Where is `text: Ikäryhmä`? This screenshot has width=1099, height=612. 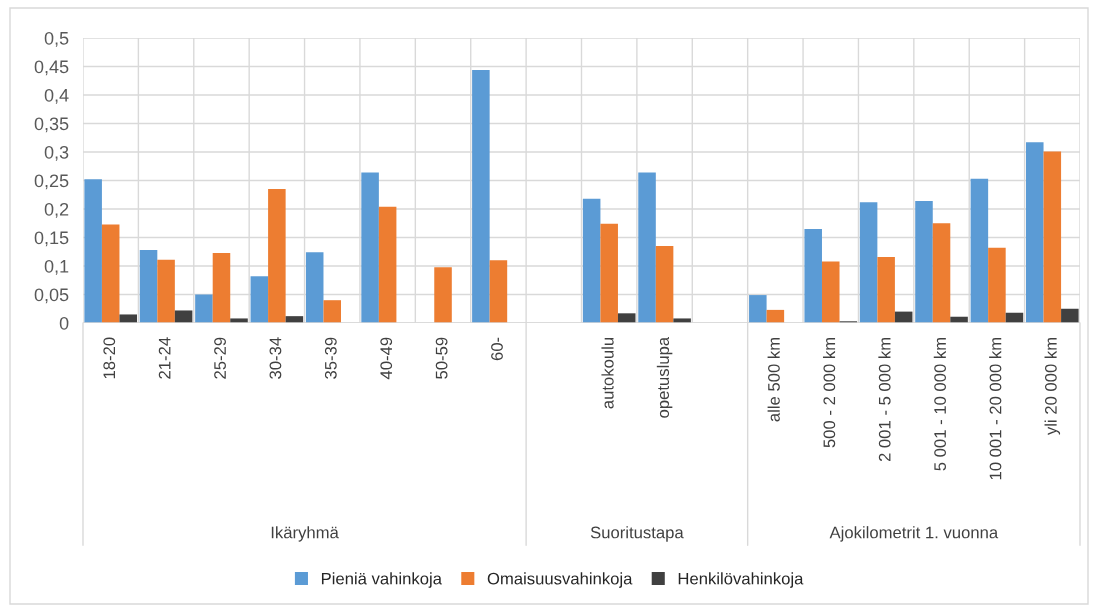
text: Ikäryhmä is located at coordinates (305, 534).